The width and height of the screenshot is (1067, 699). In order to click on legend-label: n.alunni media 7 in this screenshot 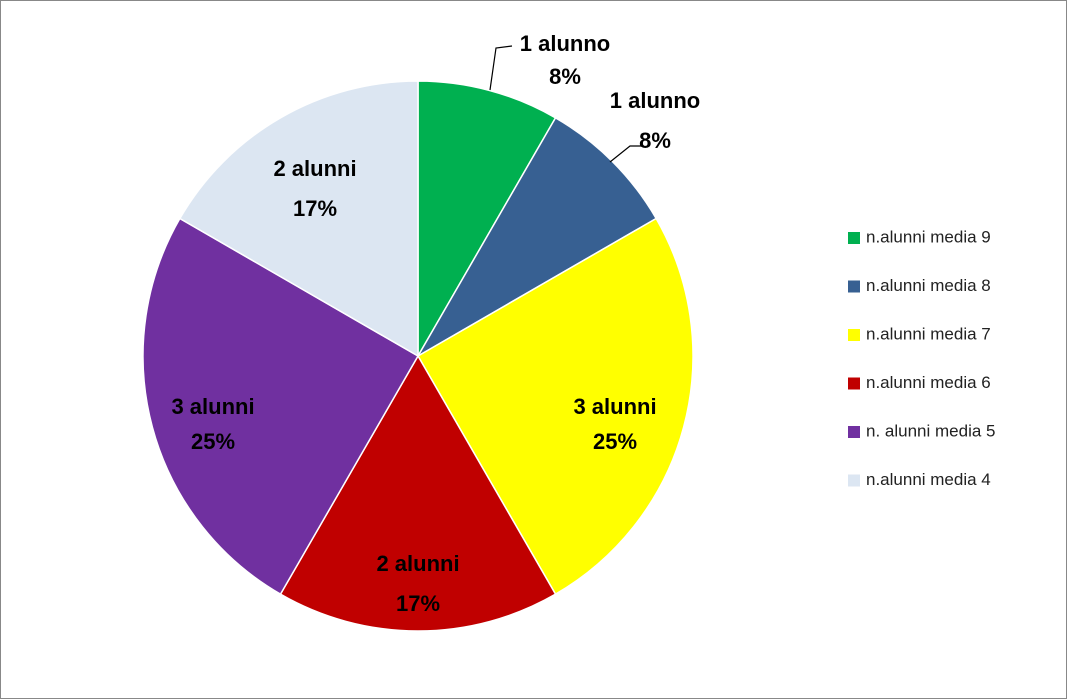, I will do `click(928, 333)`.